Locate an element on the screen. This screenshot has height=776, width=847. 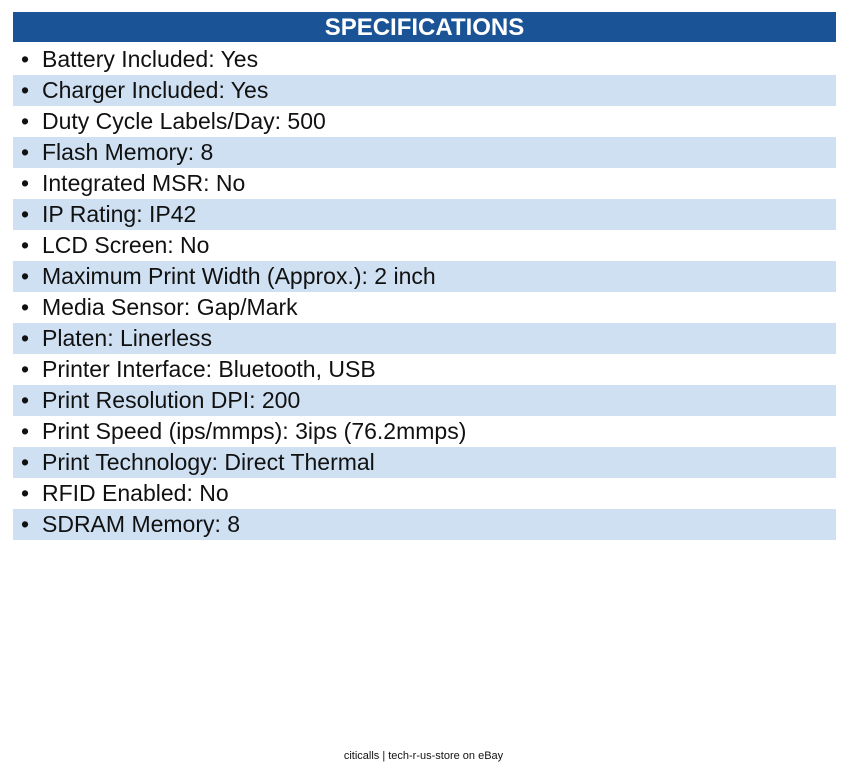
spec-item: IP Rating: IP42 is located at coordinates (424, 214).